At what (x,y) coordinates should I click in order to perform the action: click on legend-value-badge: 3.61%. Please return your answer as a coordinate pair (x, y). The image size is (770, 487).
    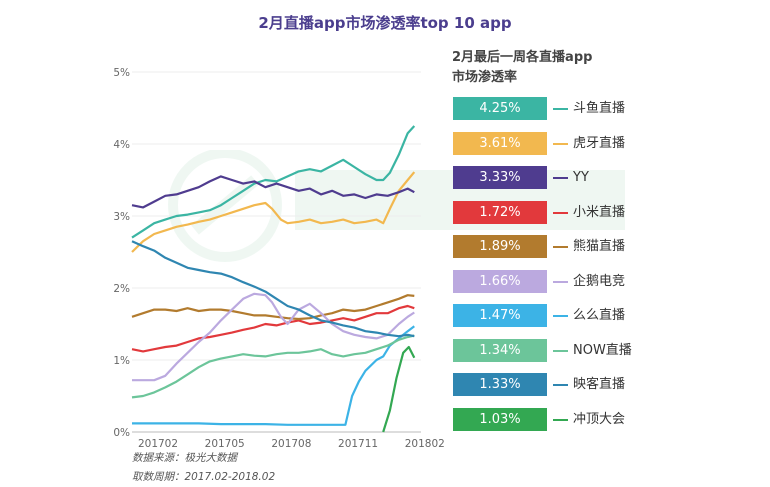
    Looking at the image, I should click on (500, 143).